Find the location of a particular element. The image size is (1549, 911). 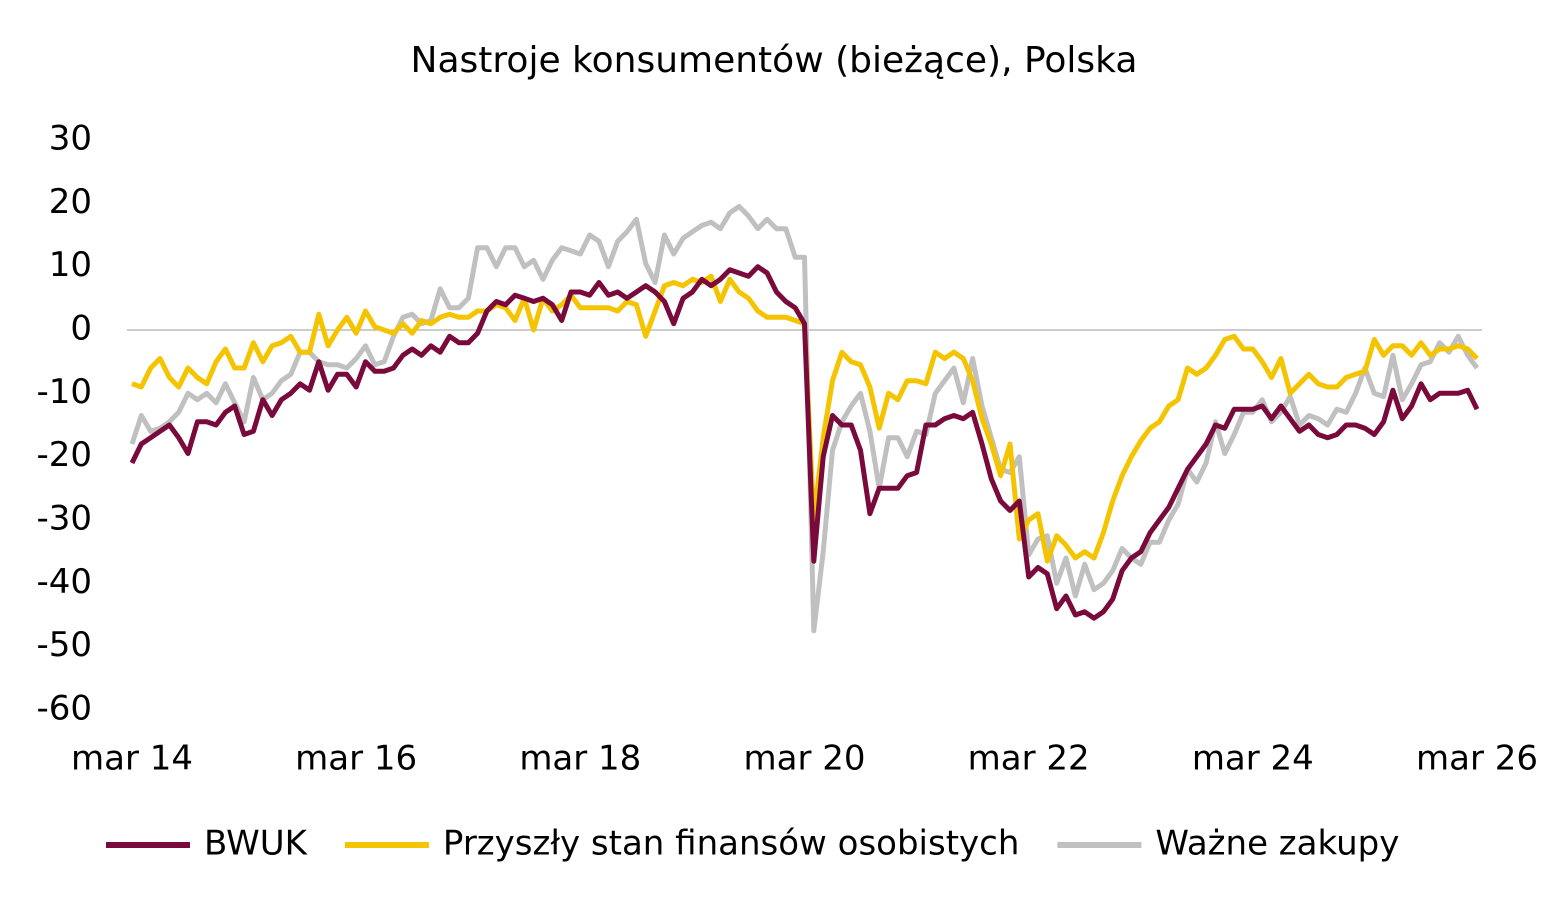

y-tick-label: -50 is located at coordinates (64, 645).